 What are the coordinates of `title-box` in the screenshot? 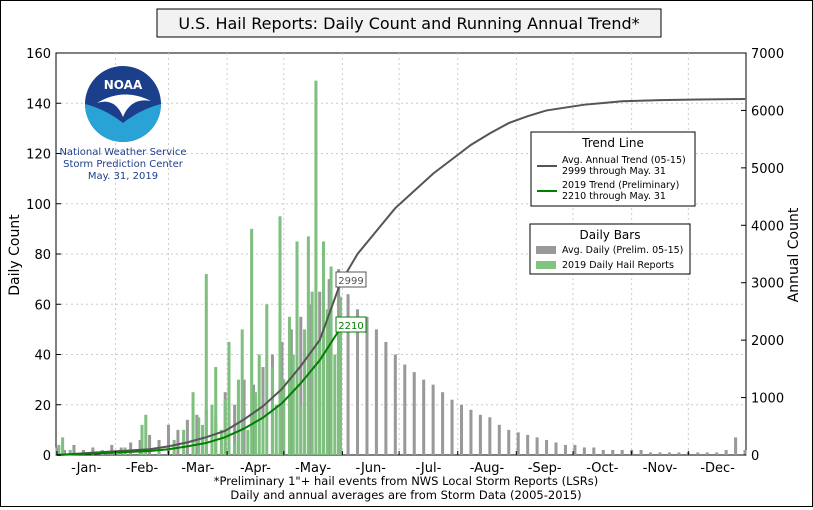 It's located at (409, 23).